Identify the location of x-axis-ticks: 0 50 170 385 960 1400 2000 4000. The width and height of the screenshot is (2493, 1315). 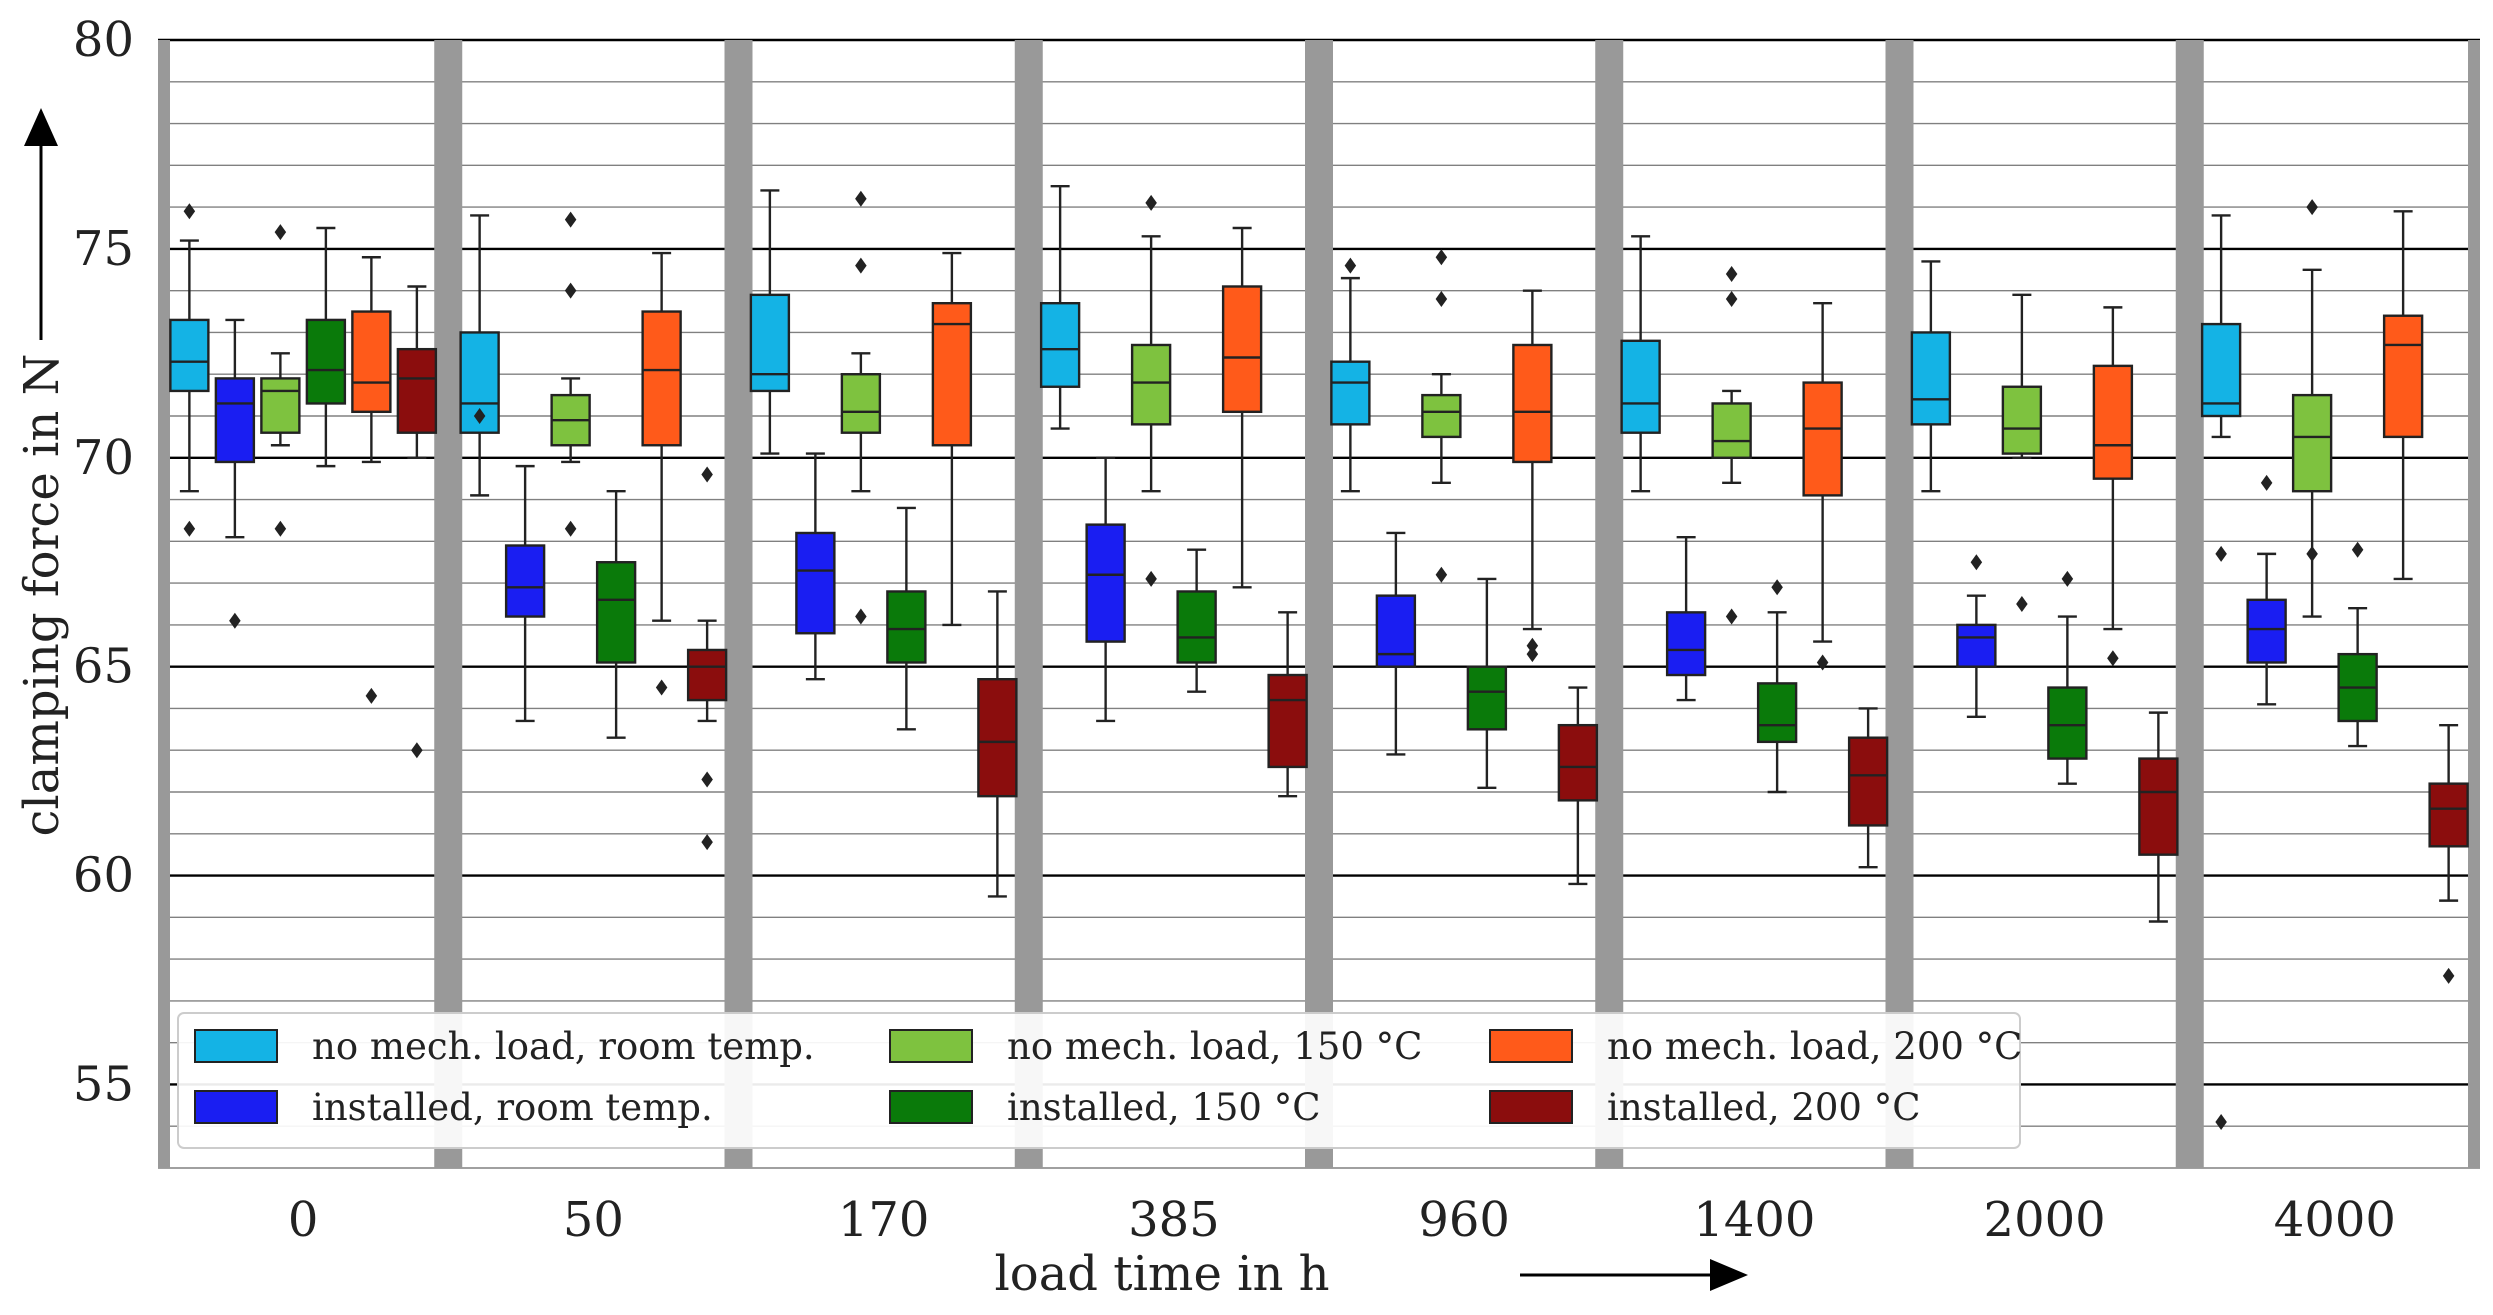
(1342, 1220).